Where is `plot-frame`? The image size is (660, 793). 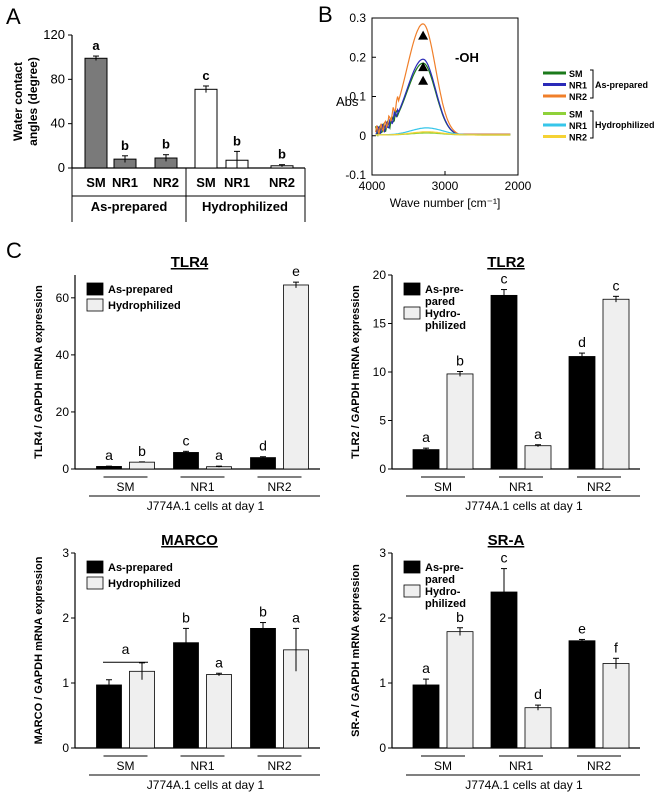
plot-frame is located at coordinates (445, 96).